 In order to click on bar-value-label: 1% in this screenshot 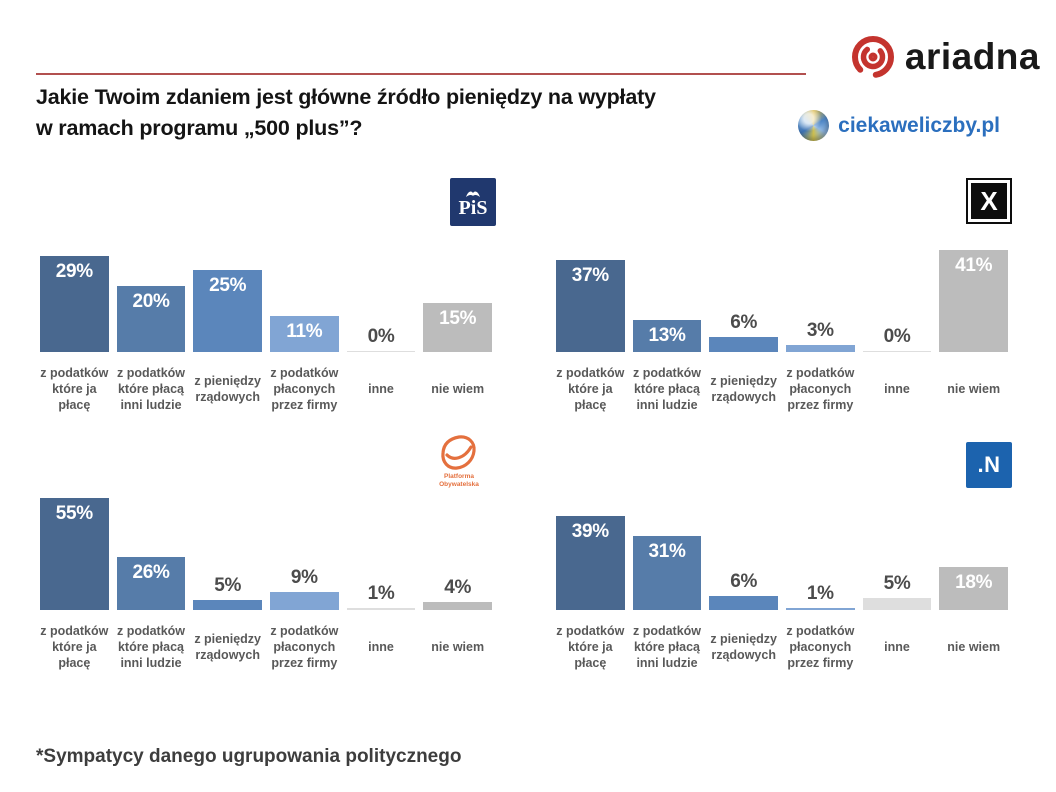, I will do `click(820, 593)`.